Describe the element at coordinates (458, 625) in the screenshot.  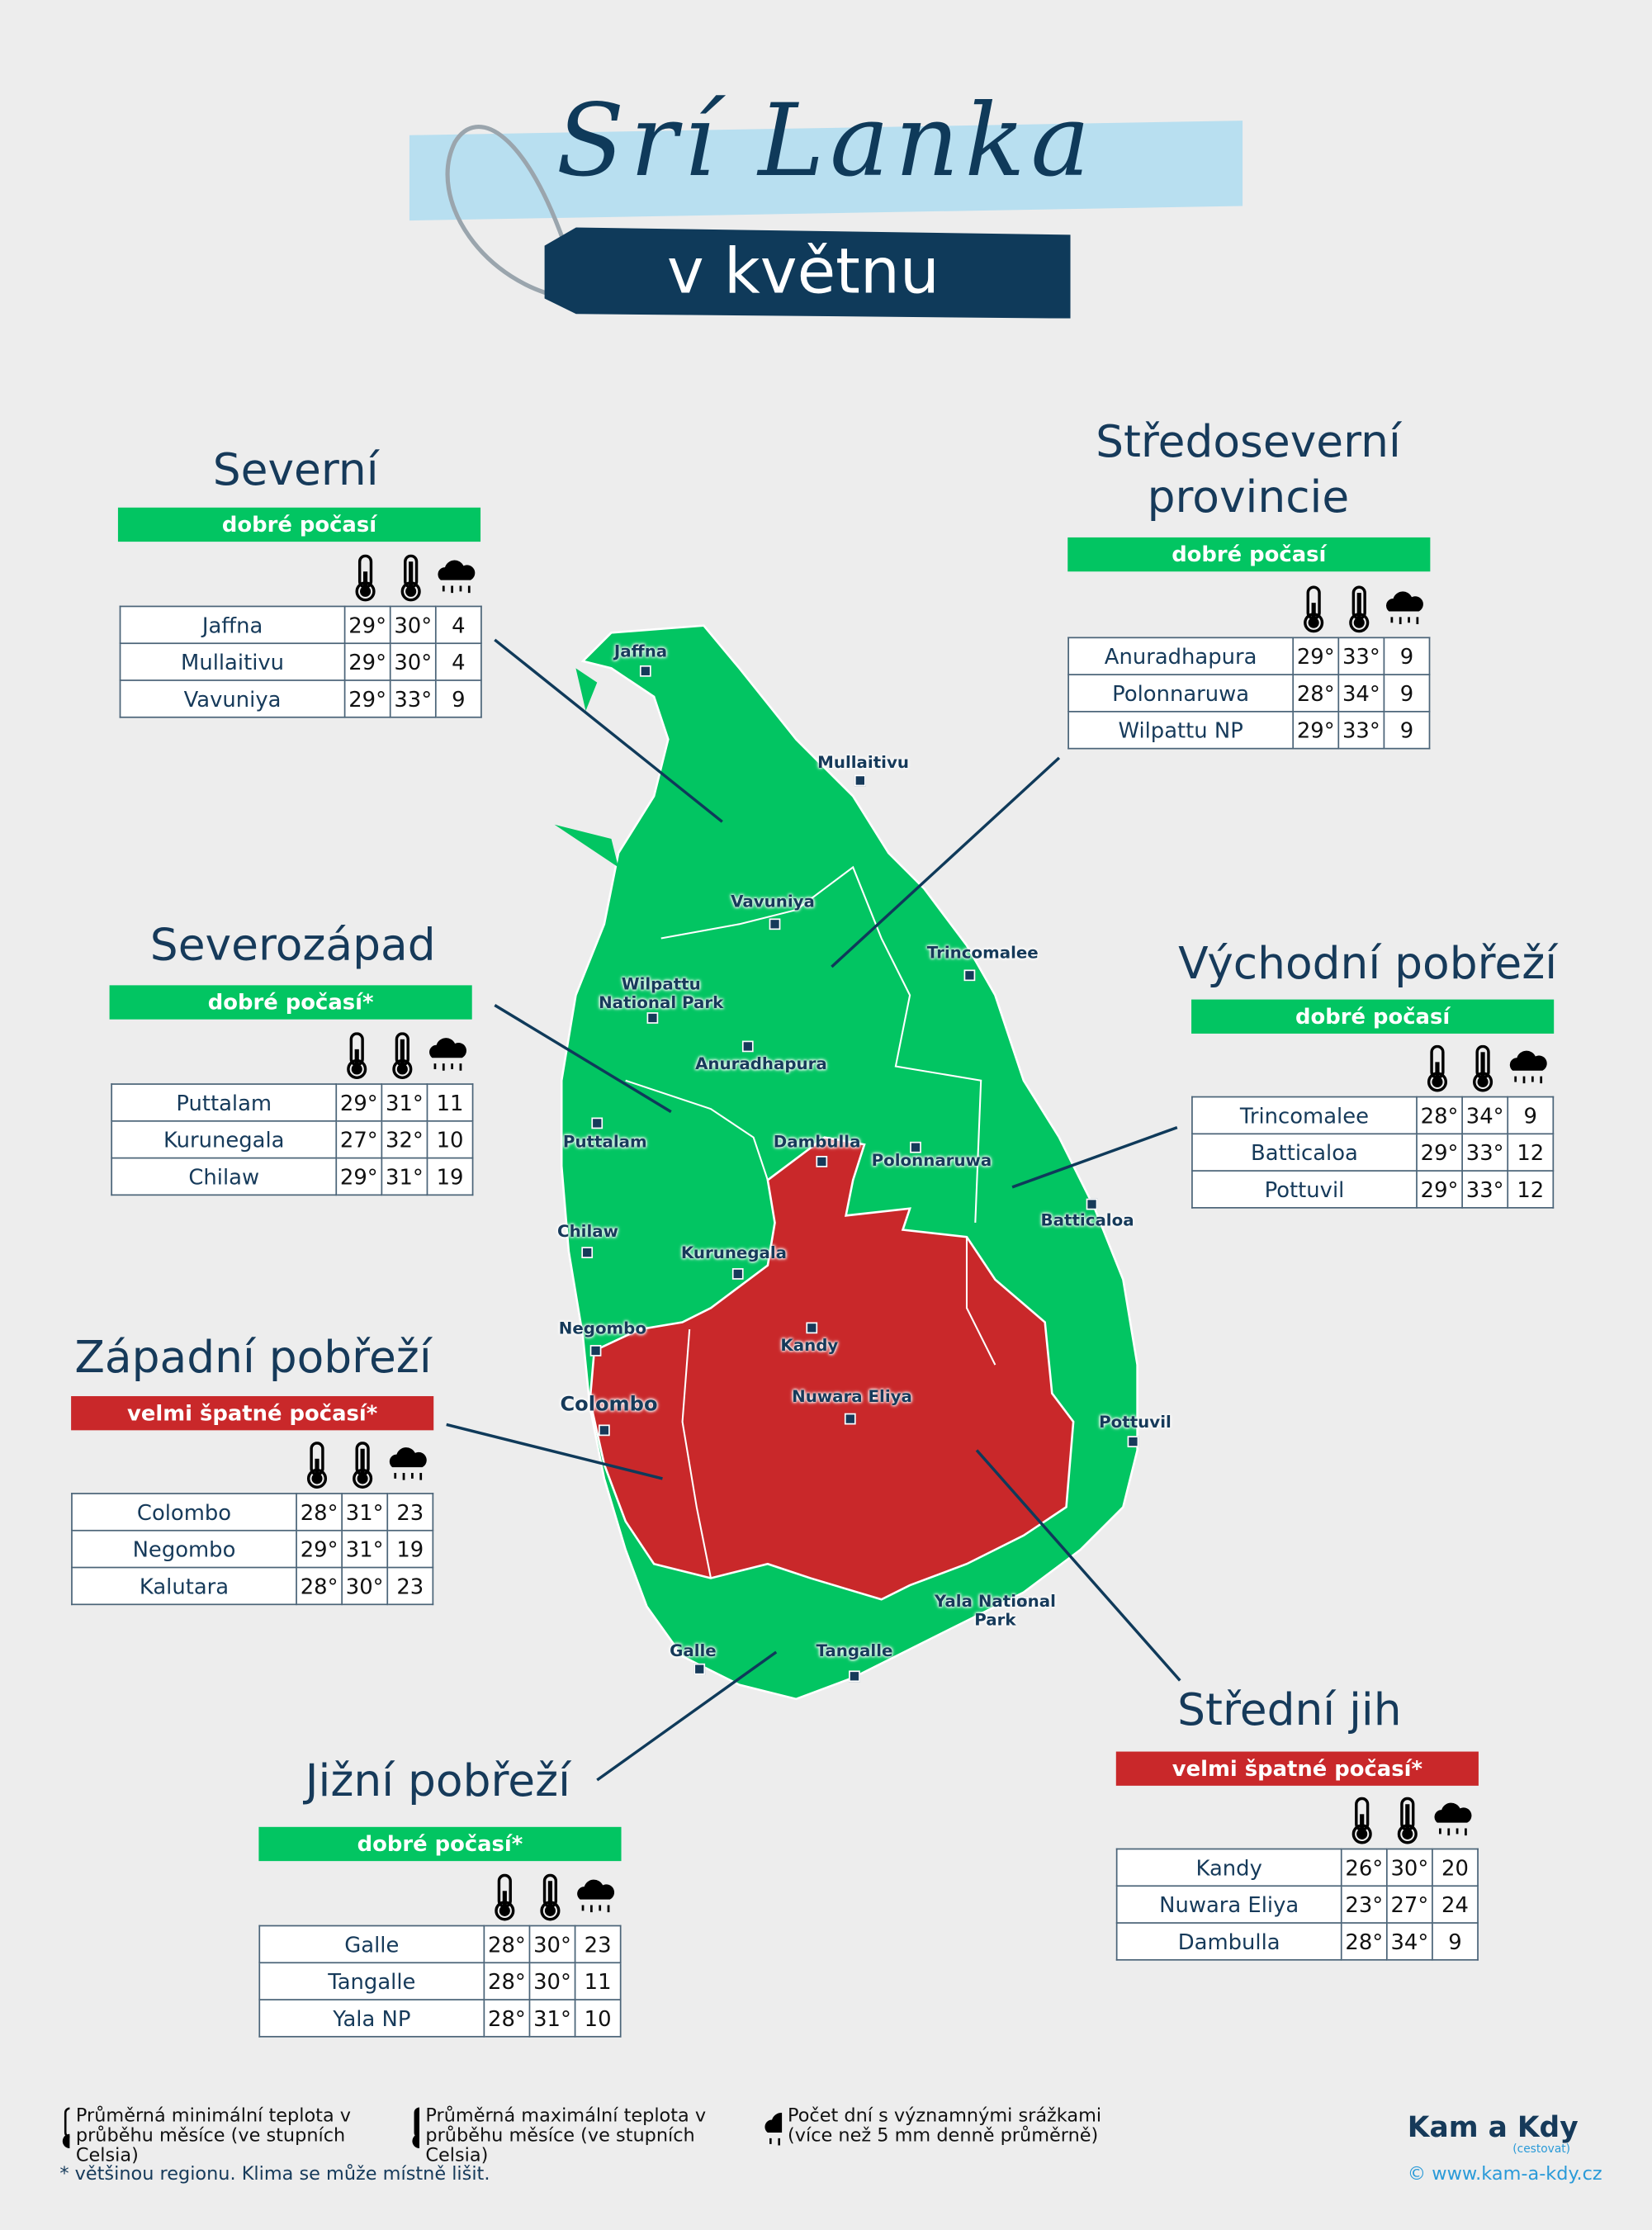
I see `rain-days: 4` at that location.